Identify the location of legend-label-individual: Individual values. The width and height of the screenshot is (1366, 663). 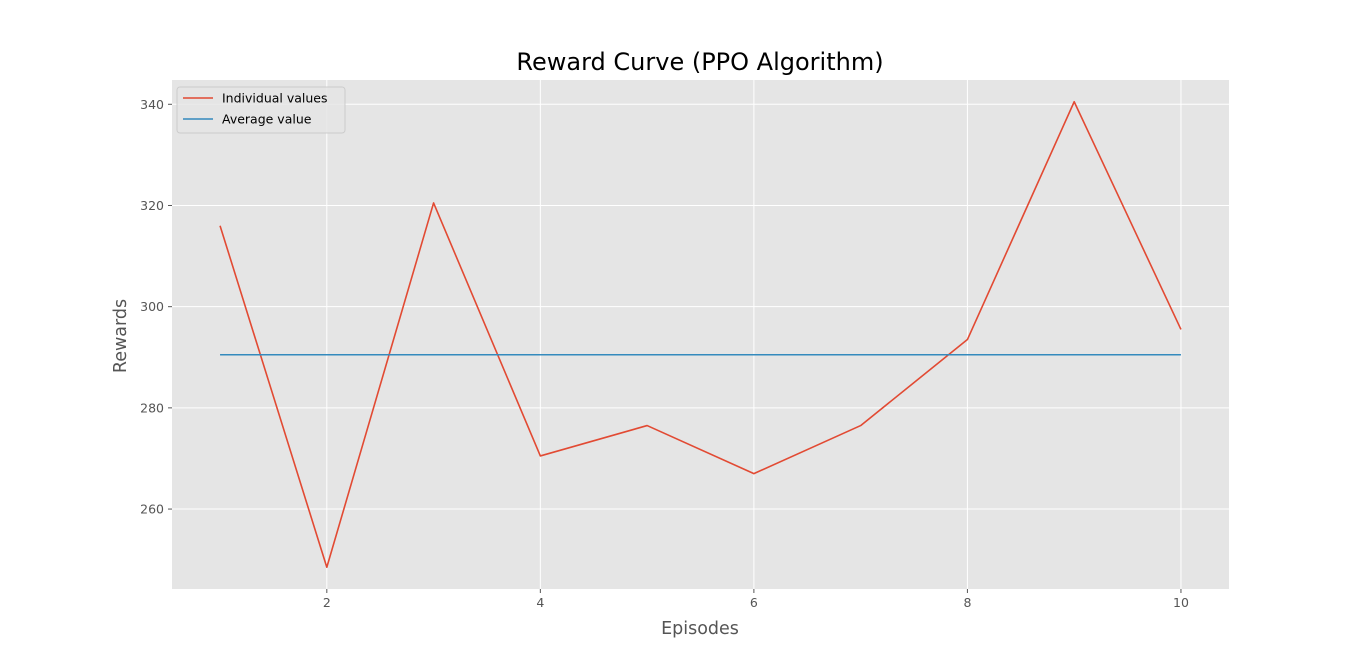
(275, 98).